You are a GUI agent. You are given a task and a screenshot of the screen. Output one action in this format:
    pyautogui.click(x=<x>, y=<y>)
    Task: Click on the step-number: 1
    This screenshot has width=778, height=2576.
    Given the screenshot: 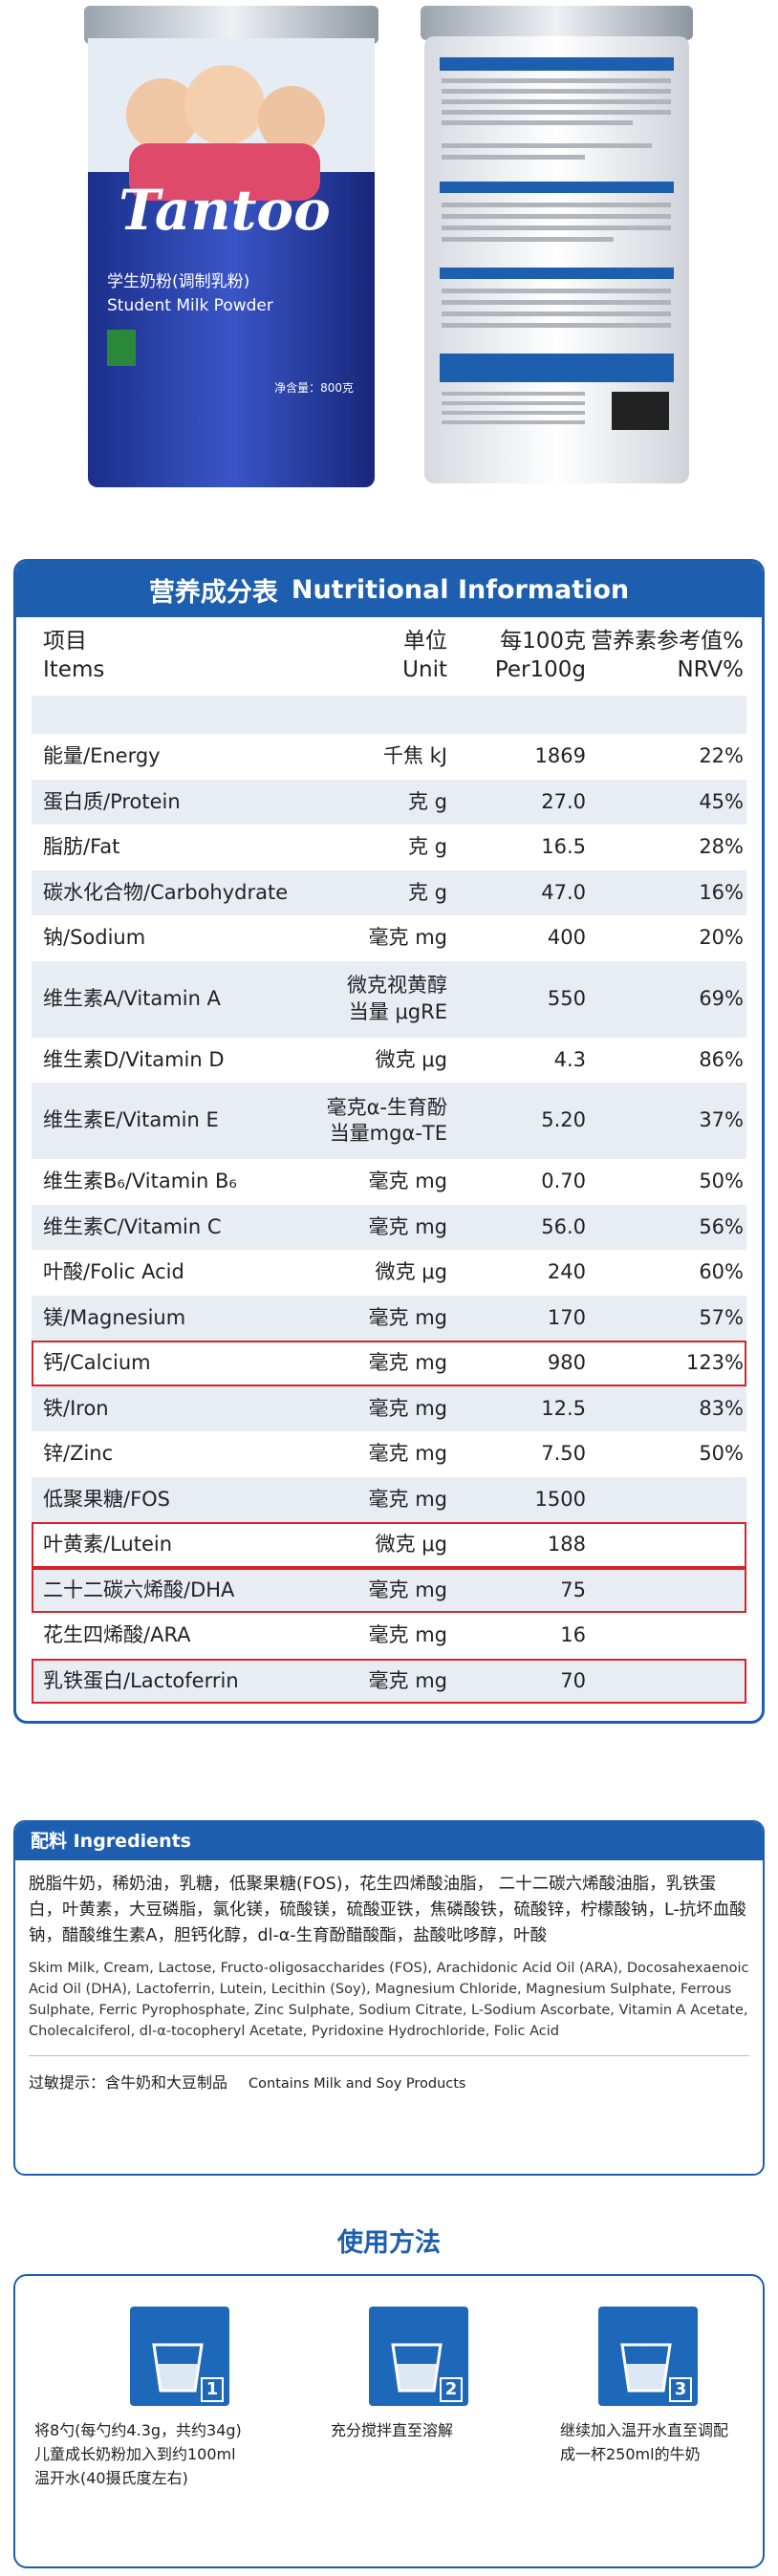 What is the action you would take?
    pyautogui.click(x=212, y=2389)
    